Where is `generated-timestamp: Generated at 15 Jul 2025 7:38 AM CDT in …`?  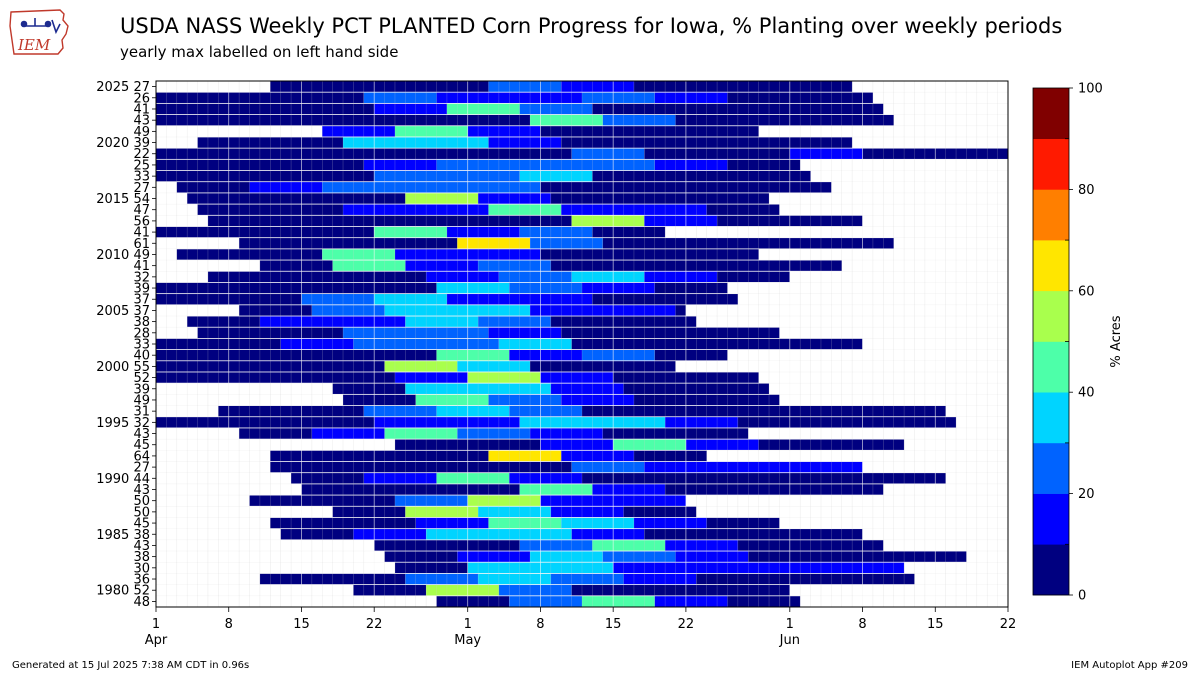 generated-timestamp: Generated at 15 Jul 2025 7:38 AM CDT in … is located at coordinates (131, 665).